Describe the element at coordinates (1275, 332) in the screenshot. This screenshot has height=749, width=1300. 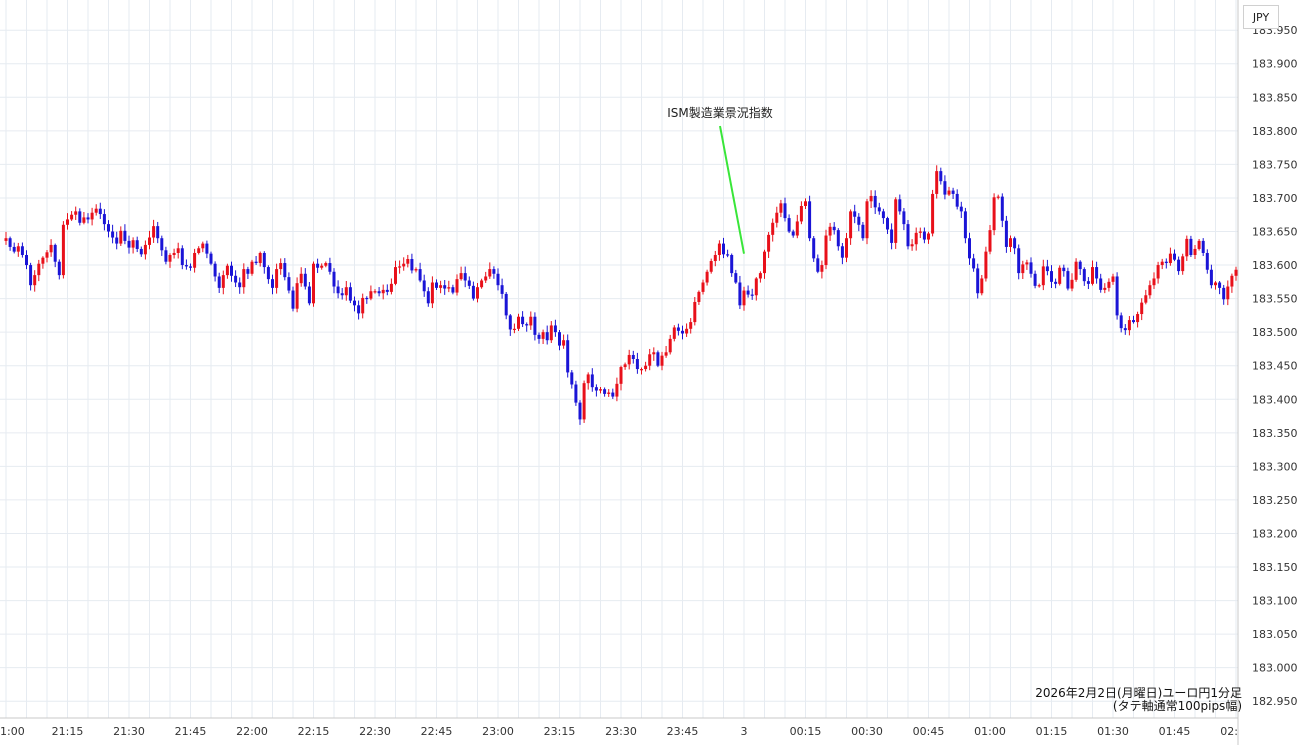
I see `y-tick-label: 183.500` at that location.